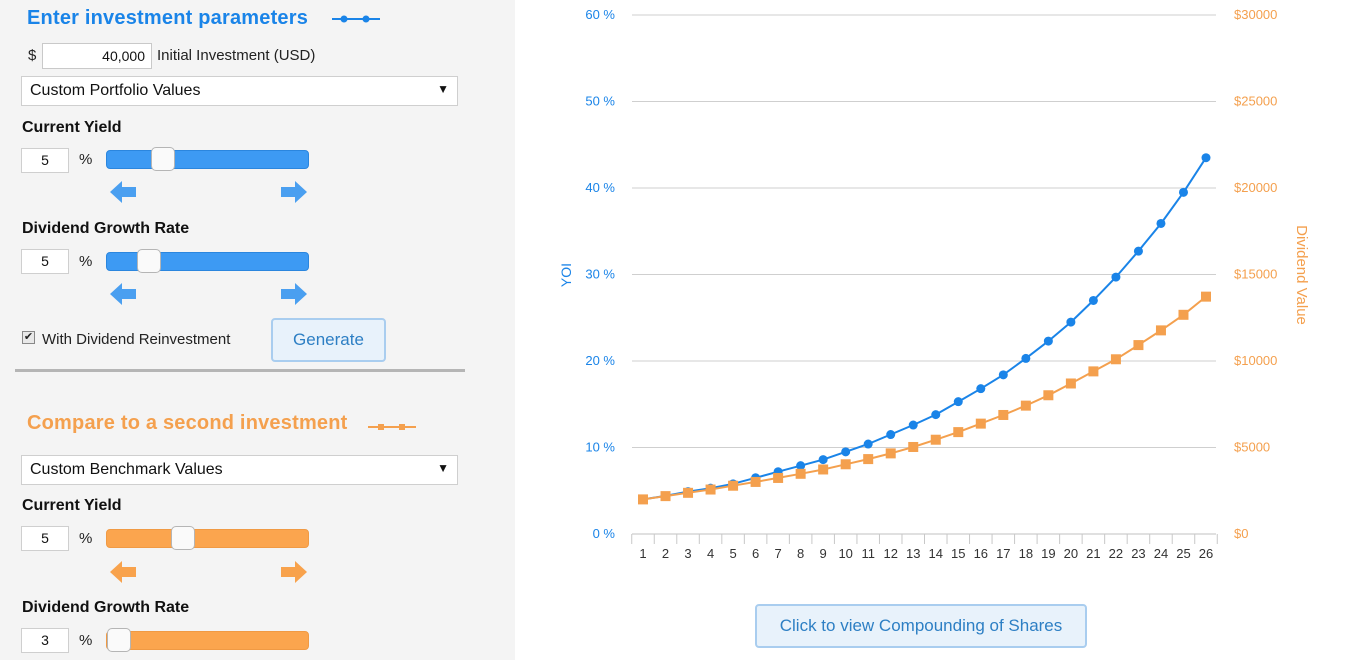 The width and height of the screenshot is (1345, 660). What do you see at coordinates (207, 261) in the screenshot?
I see `primary-growth-slider` at bounding box center [207, 261].